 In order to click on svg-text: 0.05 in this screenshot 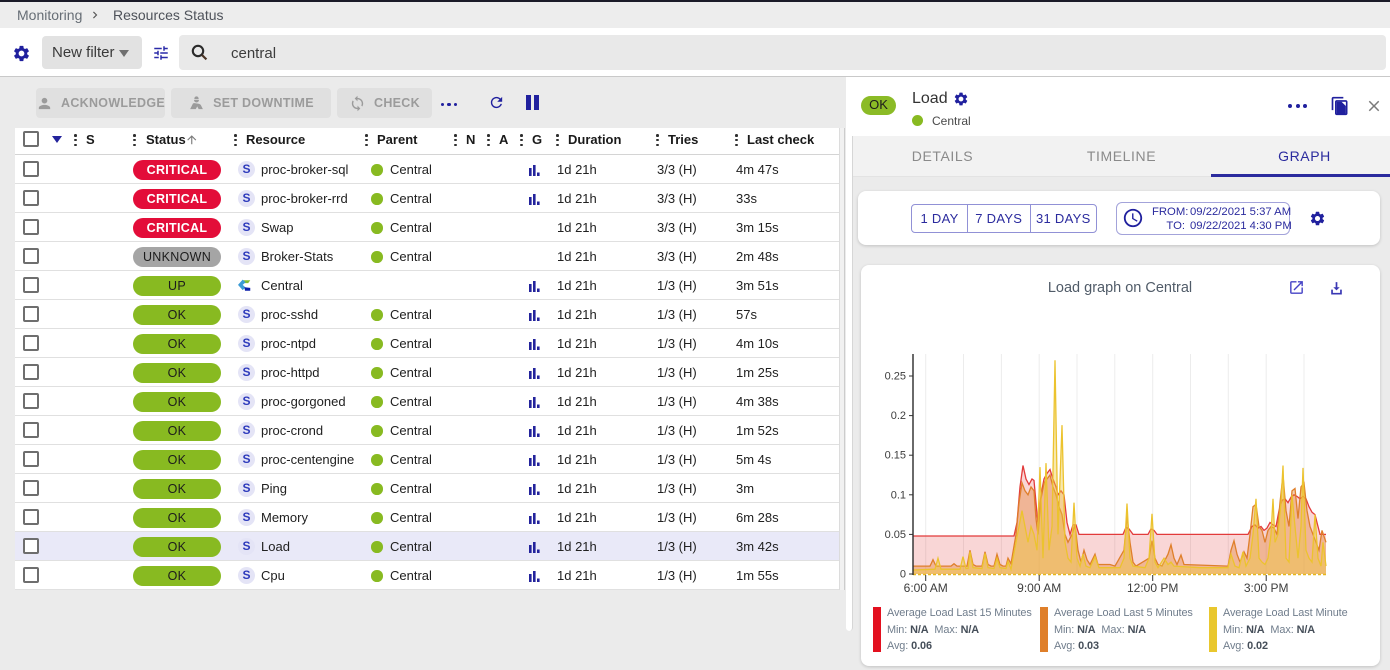, I will do `click(895, 535)`.